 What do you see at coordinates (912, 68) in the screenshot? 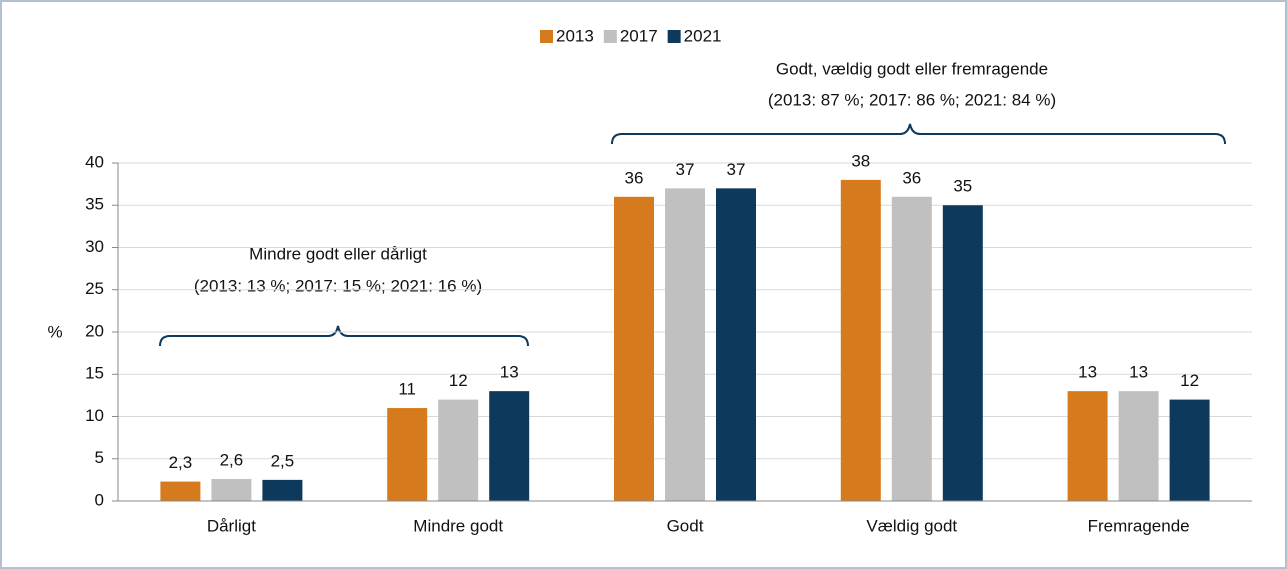
I see `annotation: Godt, vældig godt eller fremragende` at bounding box center [912, 68].